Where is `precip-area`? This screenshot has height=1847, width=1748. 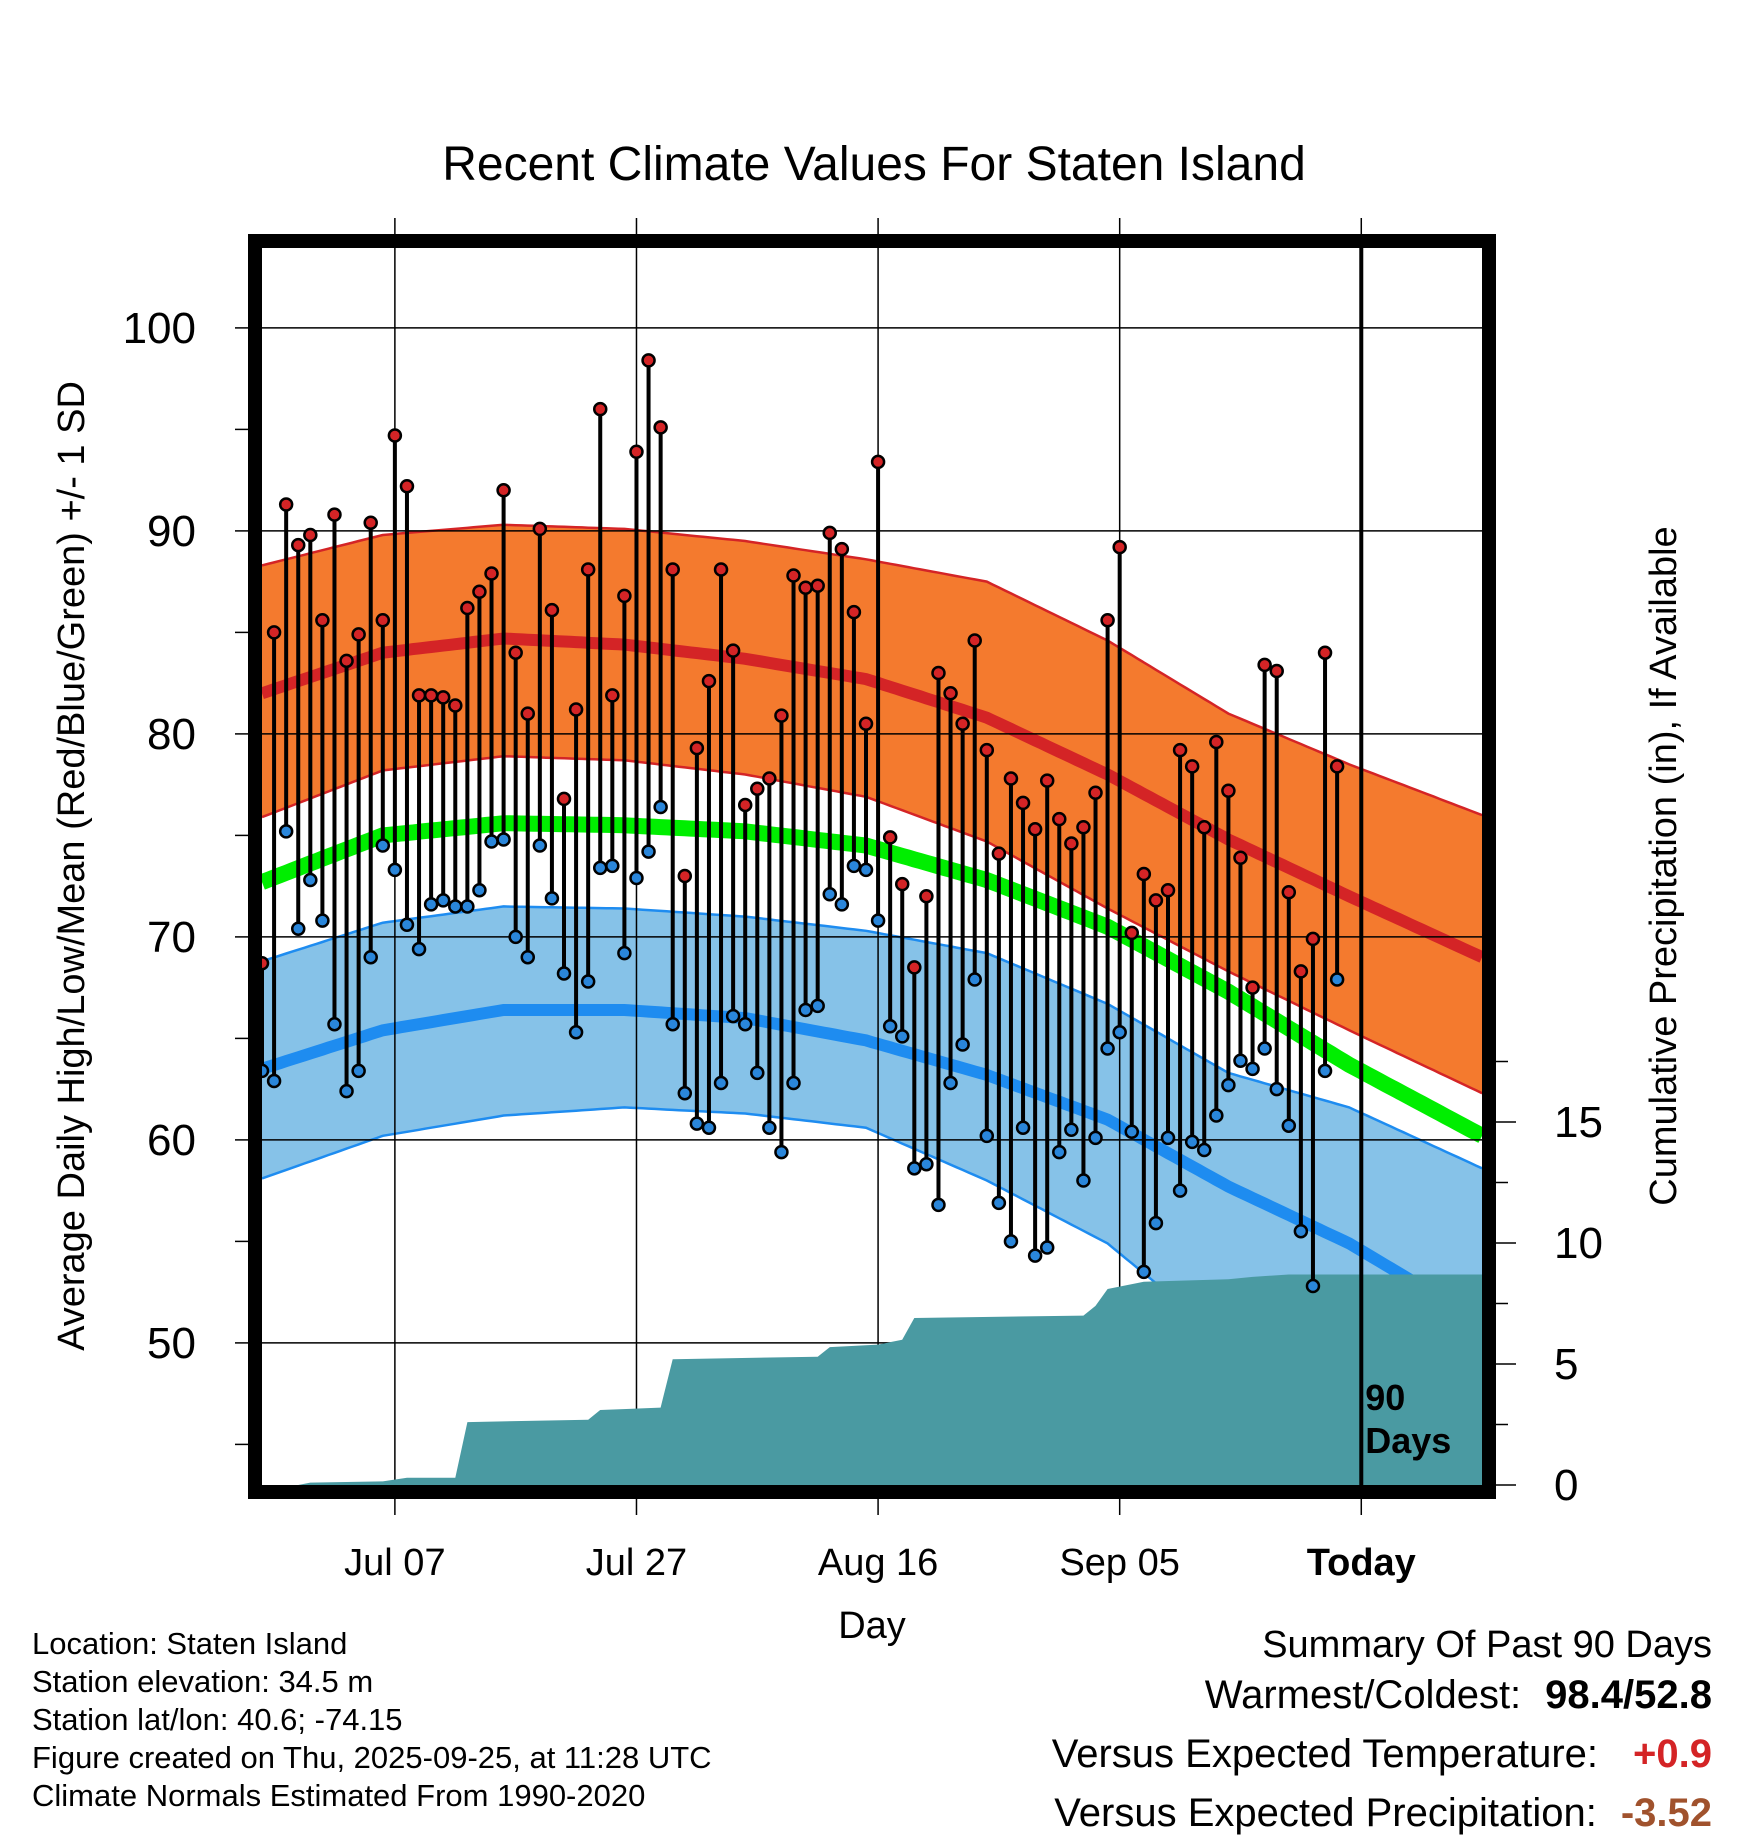
precip-area is located at coordinates (872, 1379).